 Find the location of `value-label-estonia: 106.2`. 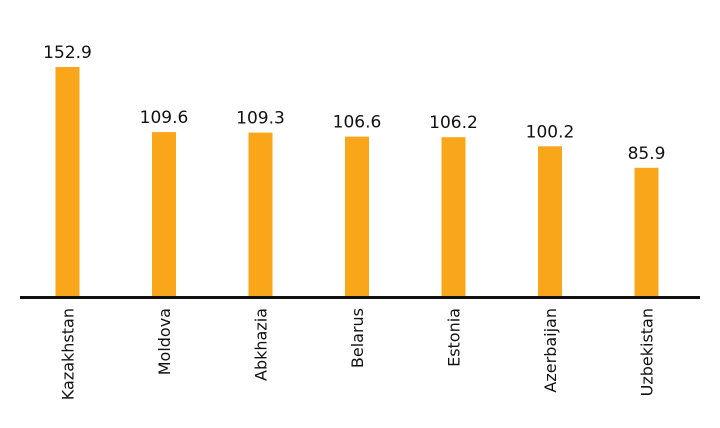

value-label-estonia: 106.2 is located at coordinates (453, 123).